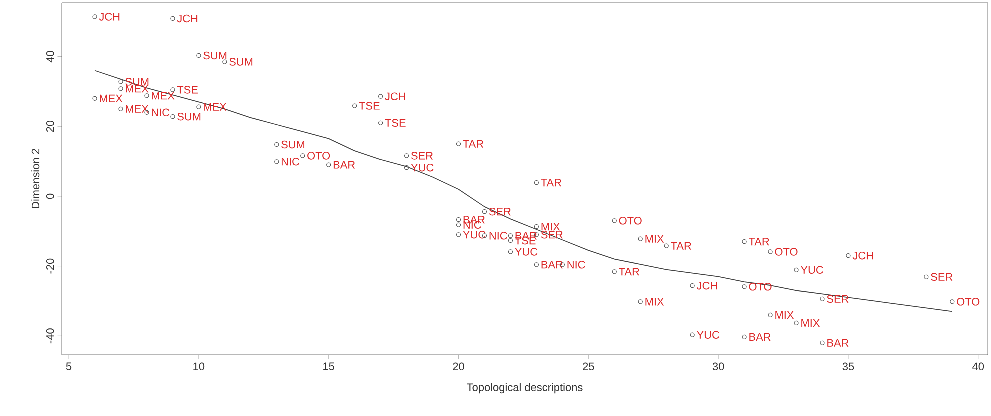  What do you see at coordinates (978, 366) in the screenshot?
I see `x-tick-label: 40` at bounding box center [978, 366].